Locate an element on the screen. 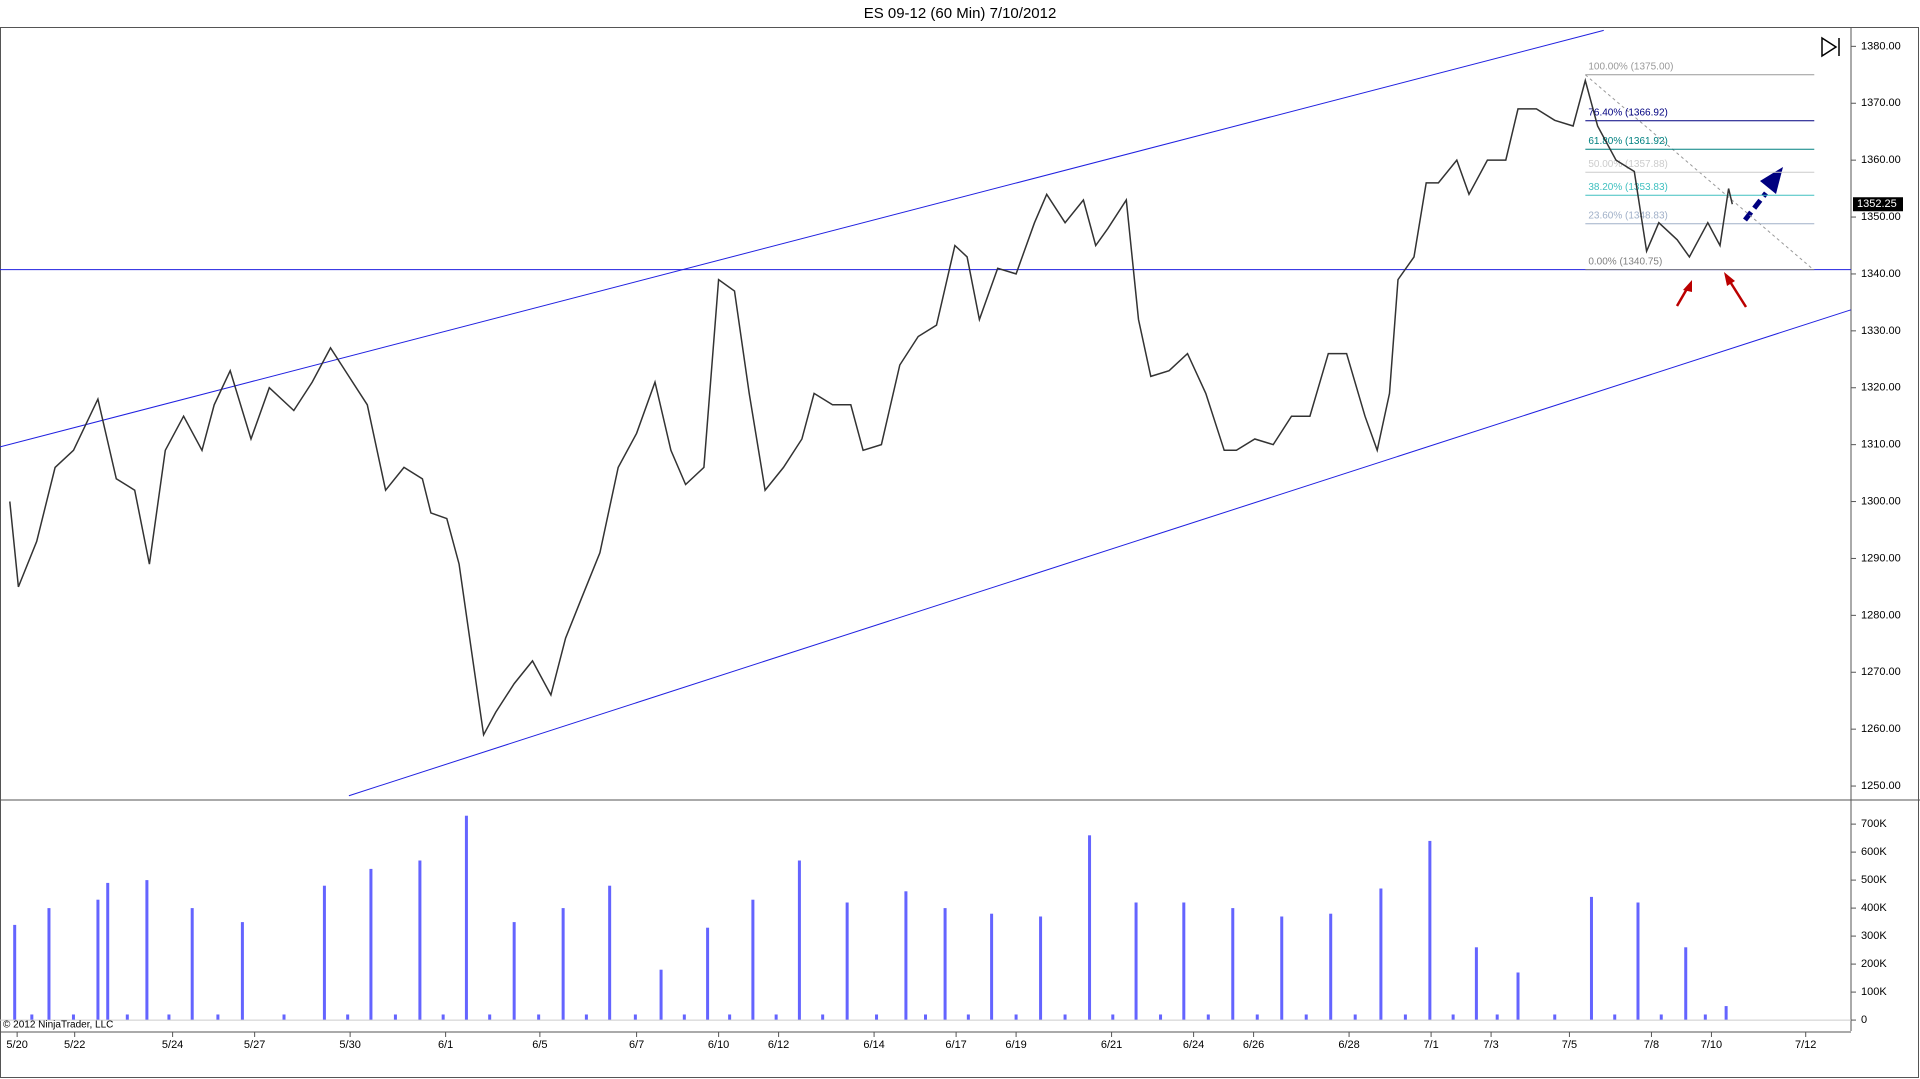  x-tick-label: 7/10 is located at coordinates (1711, 1045).